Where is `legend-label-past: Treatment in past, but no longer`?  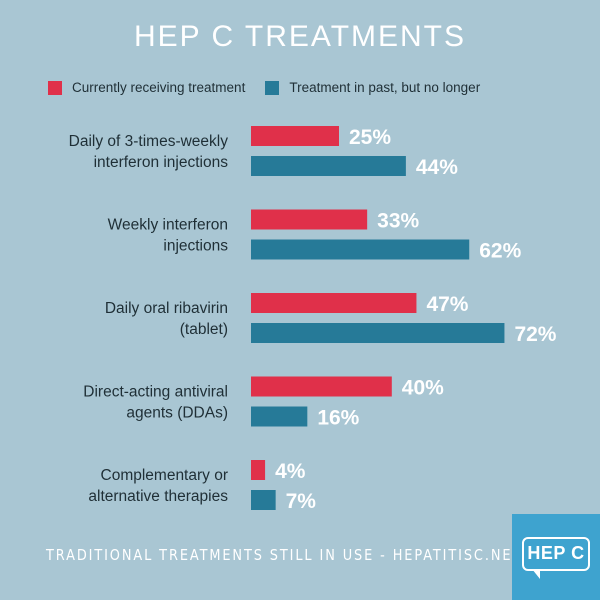
legend-label-past: Treatment in past, but no longer is located at coordinates (385, 87).